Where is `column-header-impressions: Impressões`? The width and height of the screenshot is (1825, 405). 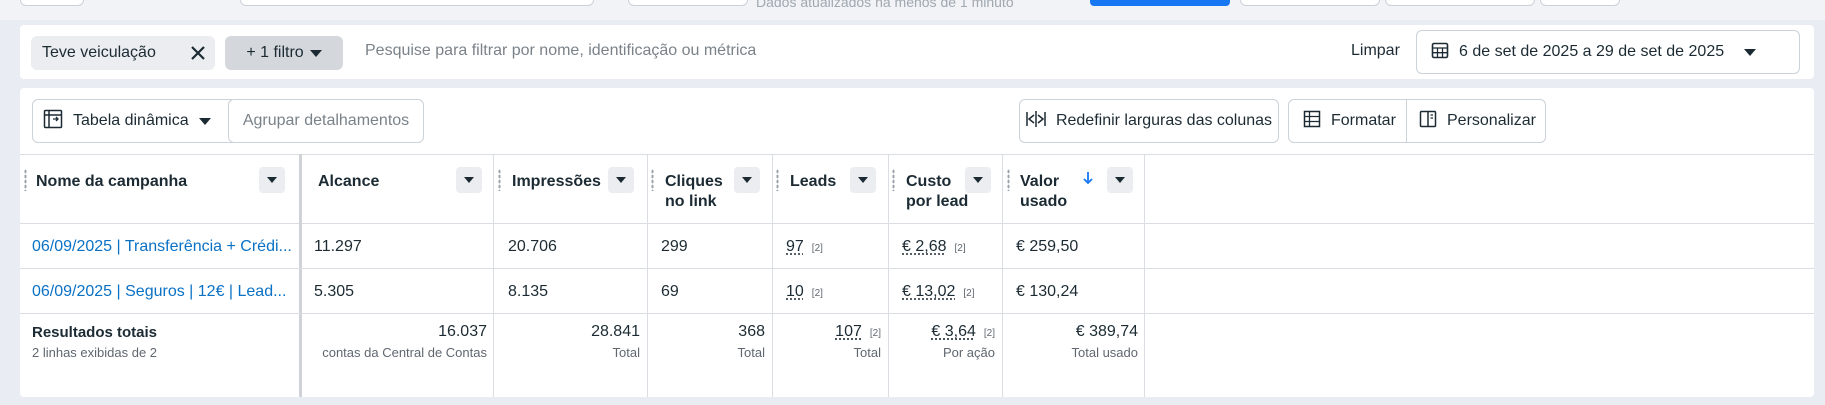 column-header-impressions: Impressões is located at coordinates (556, 190).